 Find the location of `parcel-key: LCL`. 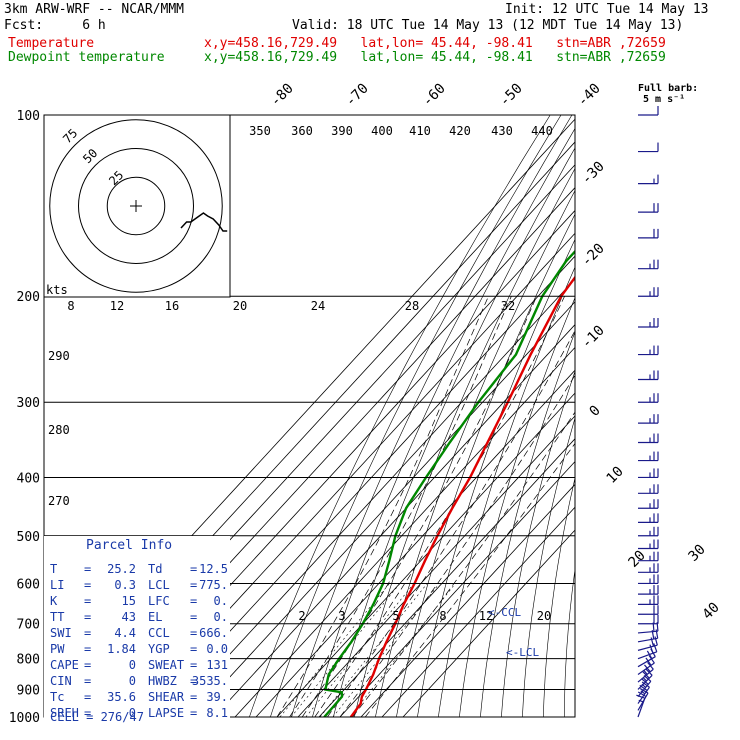

parcel-key: LCL is located at coordinates (159, 585).